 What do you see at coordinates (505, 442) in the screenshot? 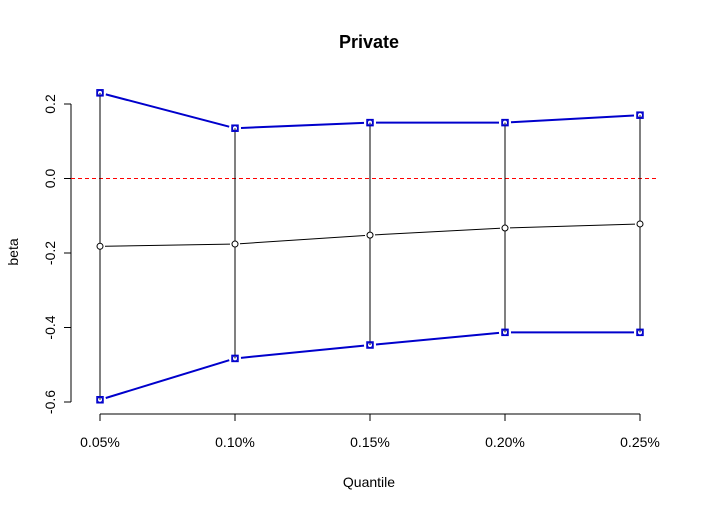
I see `x-tick-label: 0.20%` at bounding box center [505, 442].